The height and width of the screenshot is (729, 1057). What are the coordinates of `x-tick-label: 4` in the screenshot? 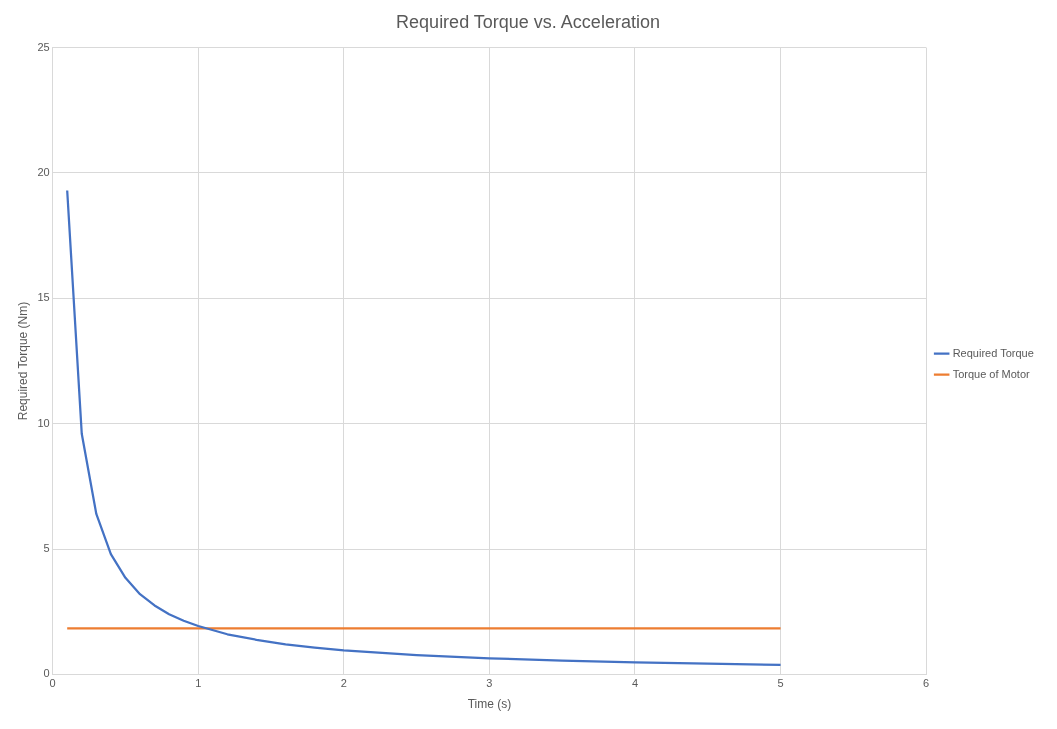 It's located at (635, 683).